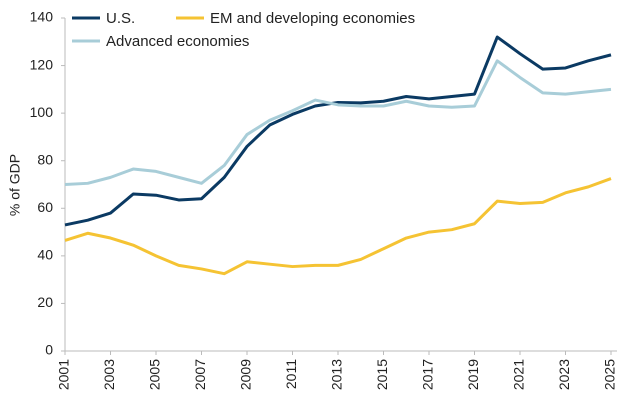 Image resolution: width=618 pixels, height=401 pixels. I want to click on x-tick-label: 2019, so click(473, 374).